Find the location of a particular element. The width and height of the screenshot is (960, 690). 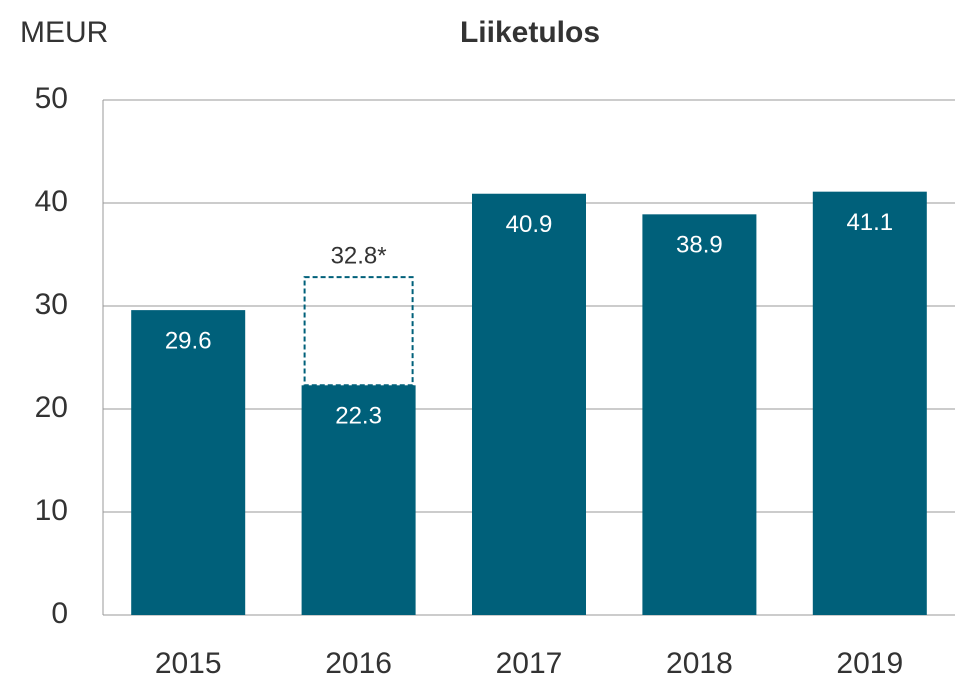

x-tick-label: 2016 is located at coordinates (358, 663).